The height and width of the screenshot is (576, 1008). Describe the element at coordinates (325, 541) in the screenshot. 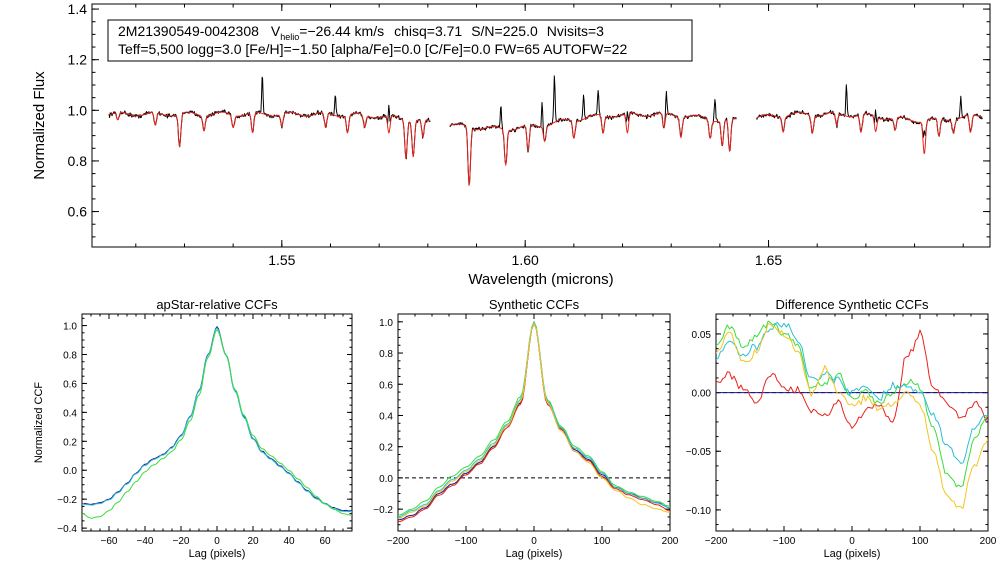

I see `x-tick-label: 60` at that location.